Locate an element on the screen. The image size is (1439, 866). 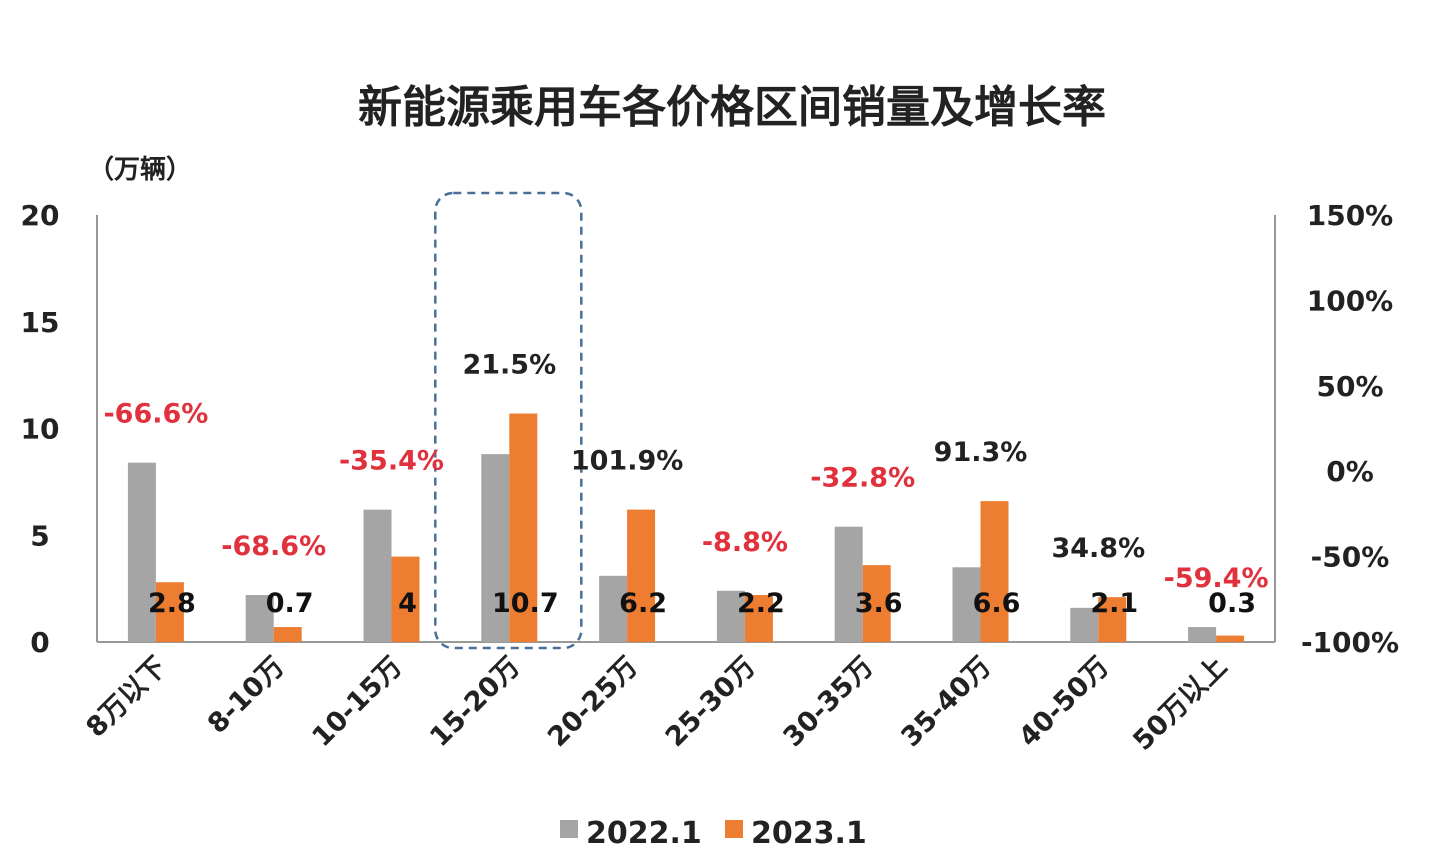
growth-label: -8.8% is located at coordinates (745, 542).